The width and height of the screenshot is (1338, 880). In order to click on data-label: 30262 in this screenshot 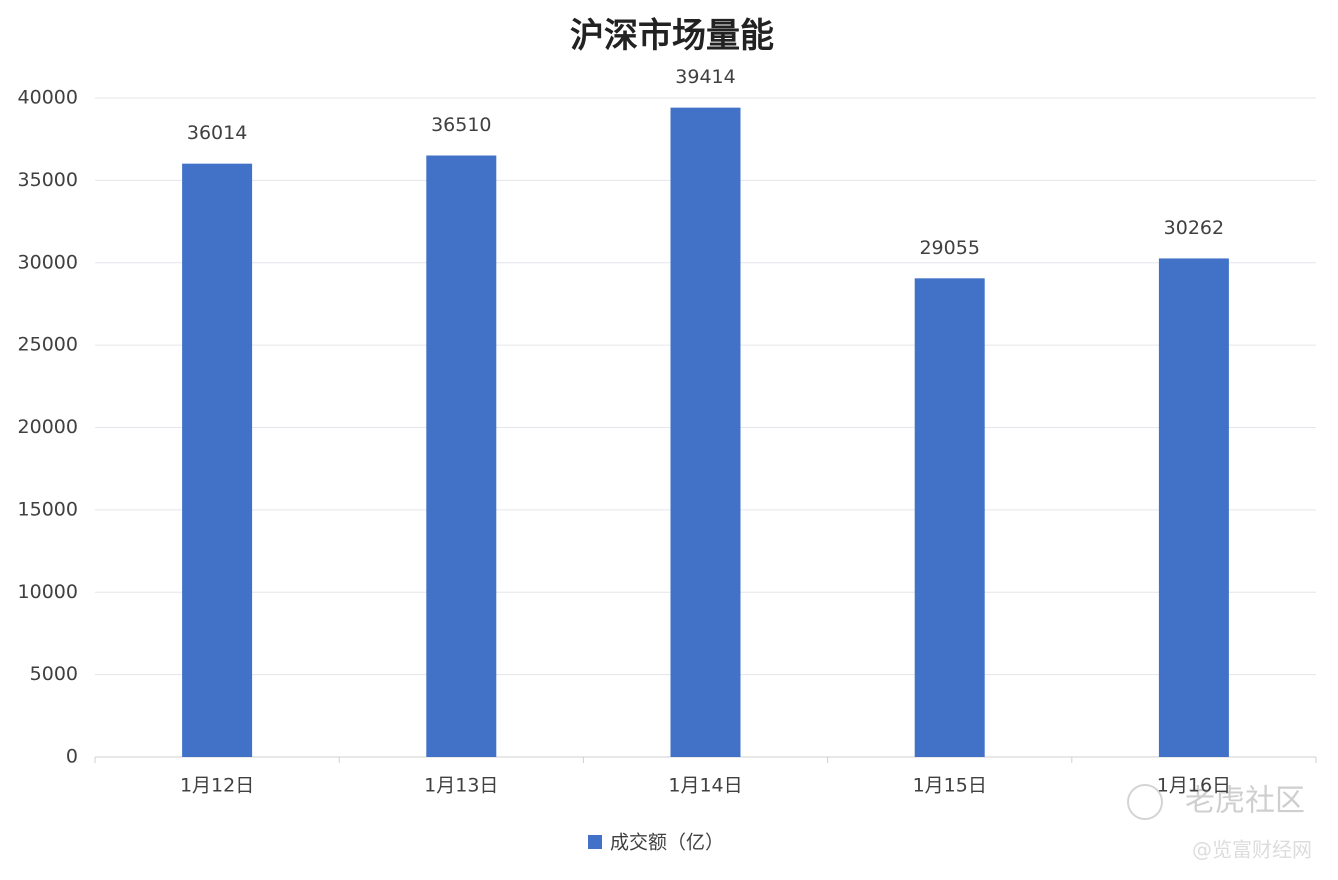, I will do `click(1194, 228)`.